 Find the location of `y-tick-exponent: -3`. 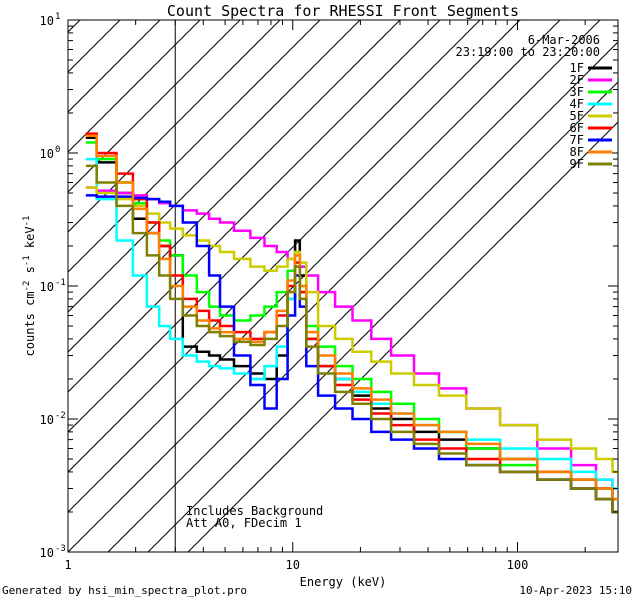

y-tick-exponent: -3 is located at coordinates (60, 549).